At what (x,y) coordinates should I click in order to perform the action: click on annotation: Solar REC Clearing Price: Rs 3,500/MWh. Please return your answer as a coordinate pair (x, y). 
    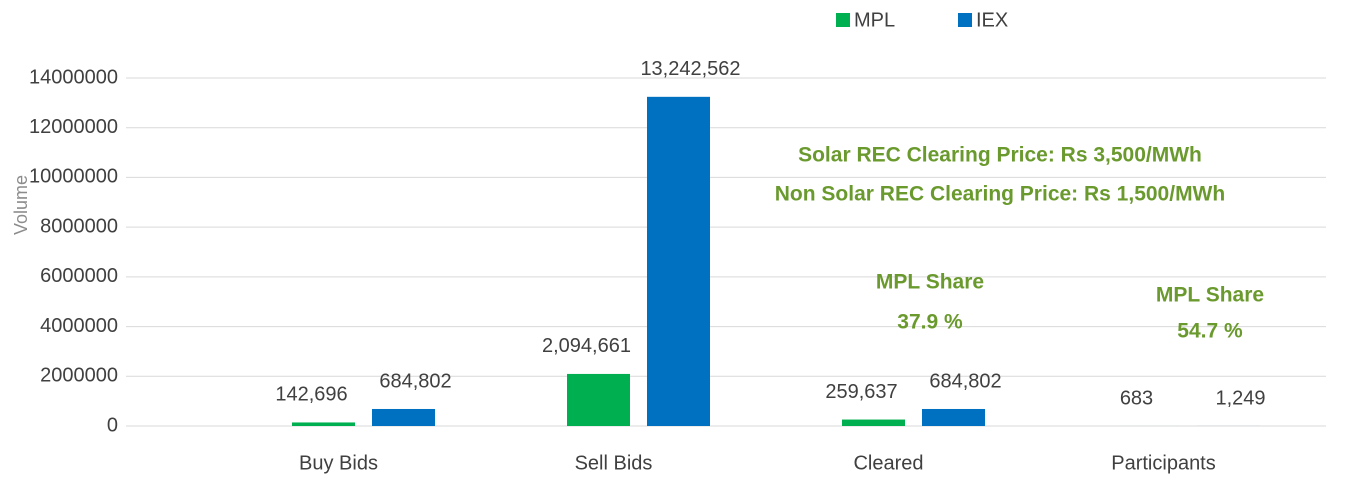
    Looking at the image, I should click on (1000, 155).